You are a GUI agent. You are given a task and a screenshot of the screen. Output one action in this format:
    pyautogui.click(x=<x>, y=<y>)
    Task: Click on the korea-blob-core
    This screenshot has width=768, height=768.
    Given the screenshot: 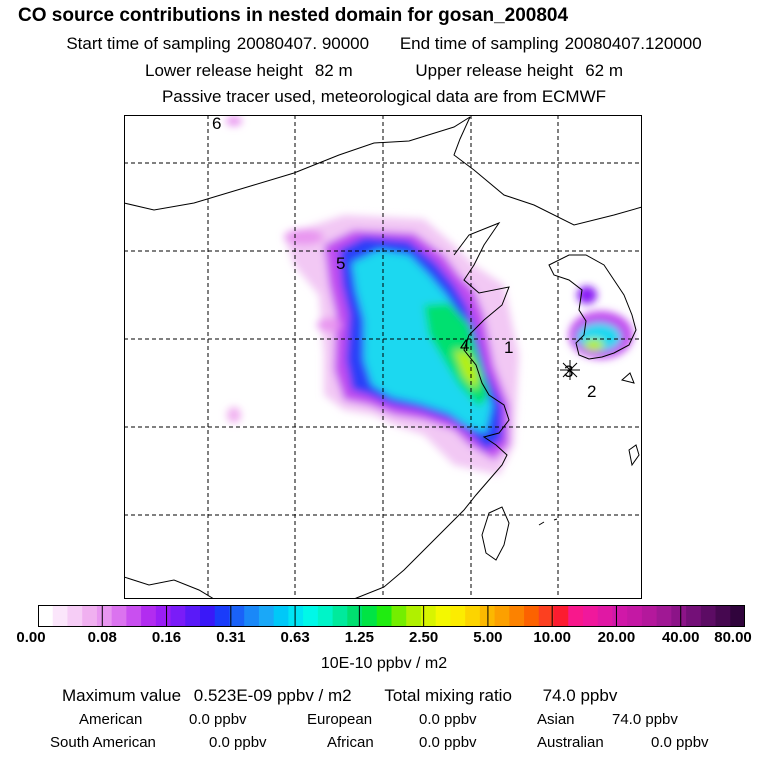 What is the action you would take?
    pyautogui.click(x=594, y=345)
    